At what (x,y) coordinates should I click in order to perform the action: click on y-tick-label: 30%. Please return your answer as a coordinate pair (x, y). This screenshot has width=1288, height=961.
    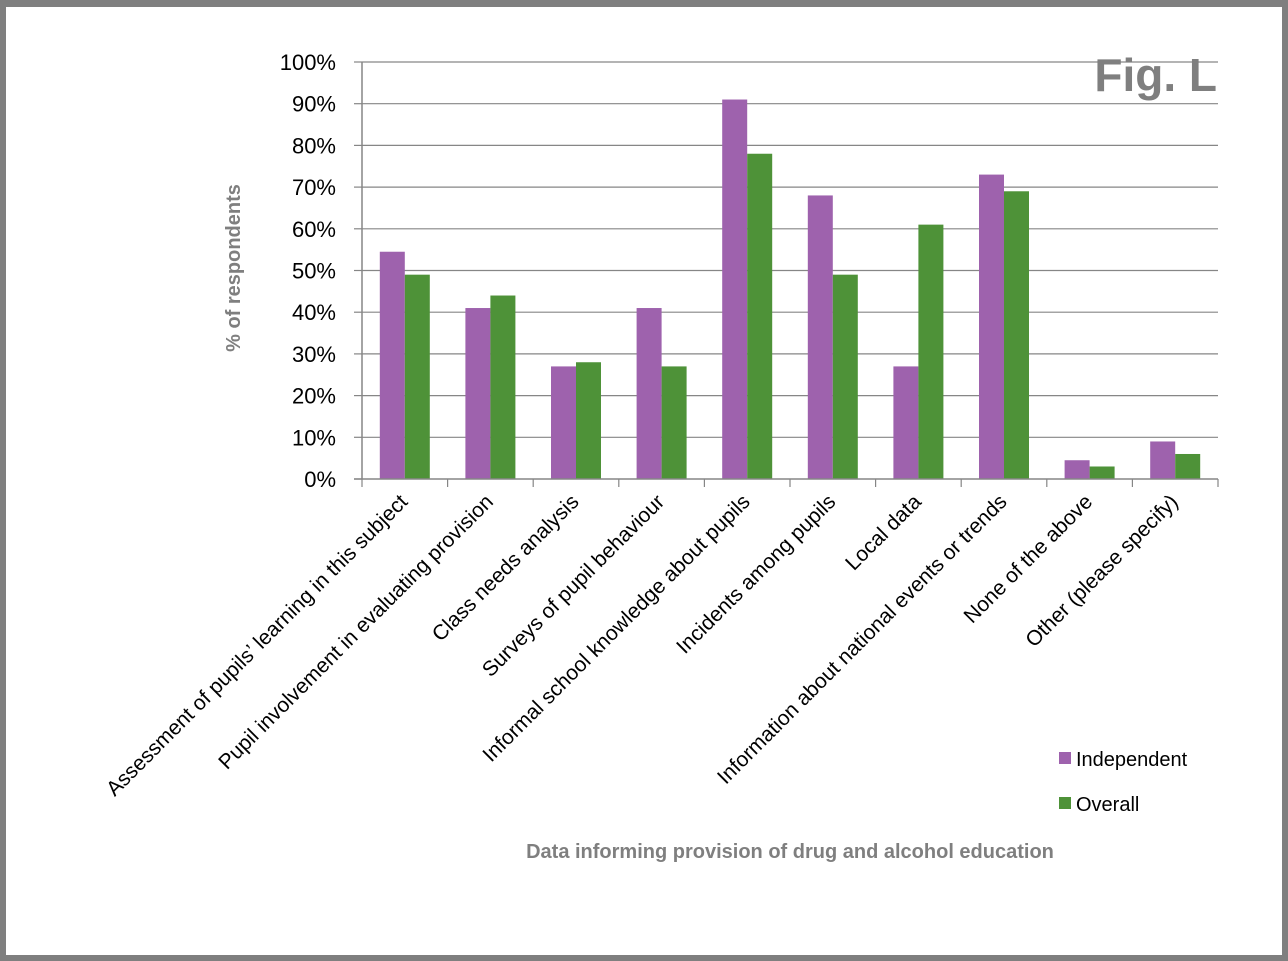
    Looking at the image, I should click on (314, 354).